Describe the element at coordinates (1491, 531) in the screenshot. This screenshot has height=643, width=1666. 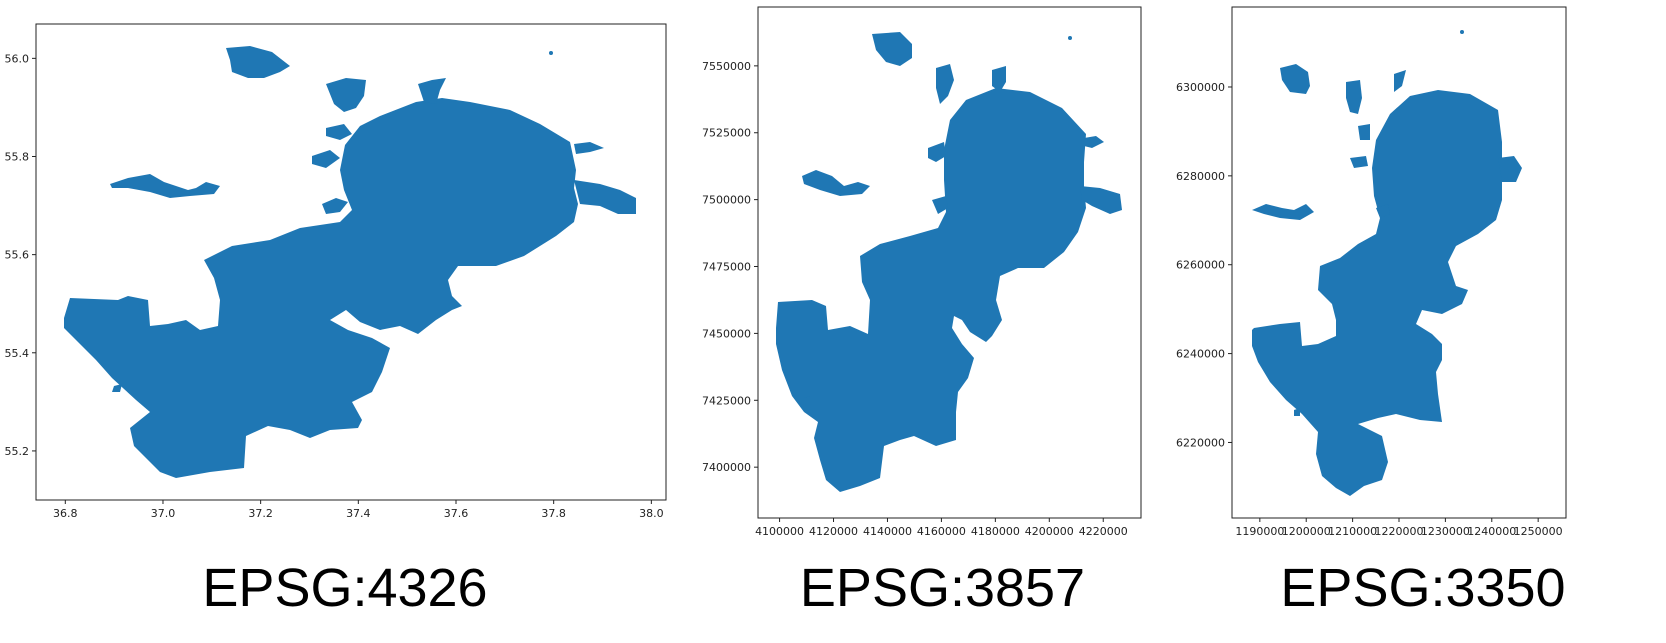
I see `x-tick-label: 1240000` at that location.